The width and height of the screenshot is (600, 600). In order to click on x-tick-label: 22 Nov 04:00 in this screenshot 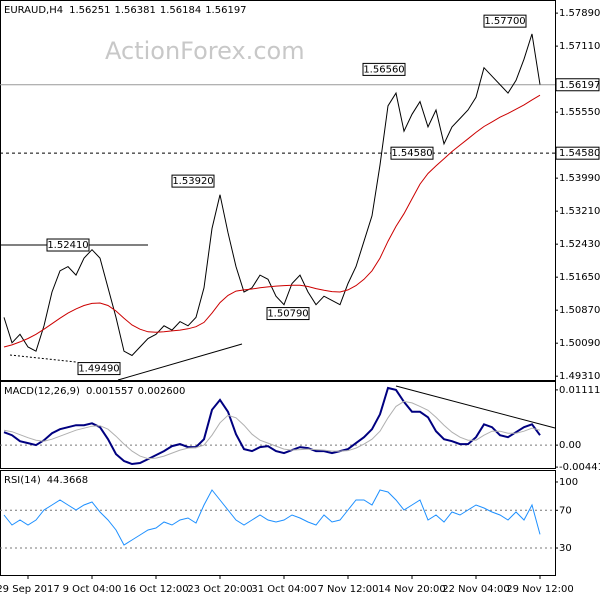, I will do `click(475, 589)`.